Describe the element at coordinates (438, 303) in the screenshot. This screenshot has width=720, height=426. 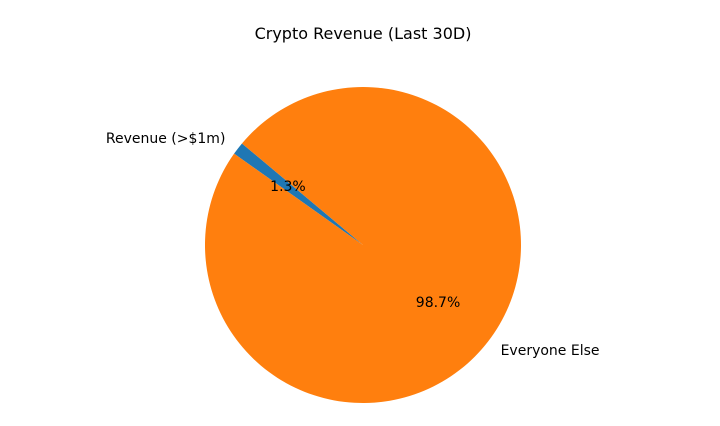
I see `slice-percent-1: 98.7%` at that location.